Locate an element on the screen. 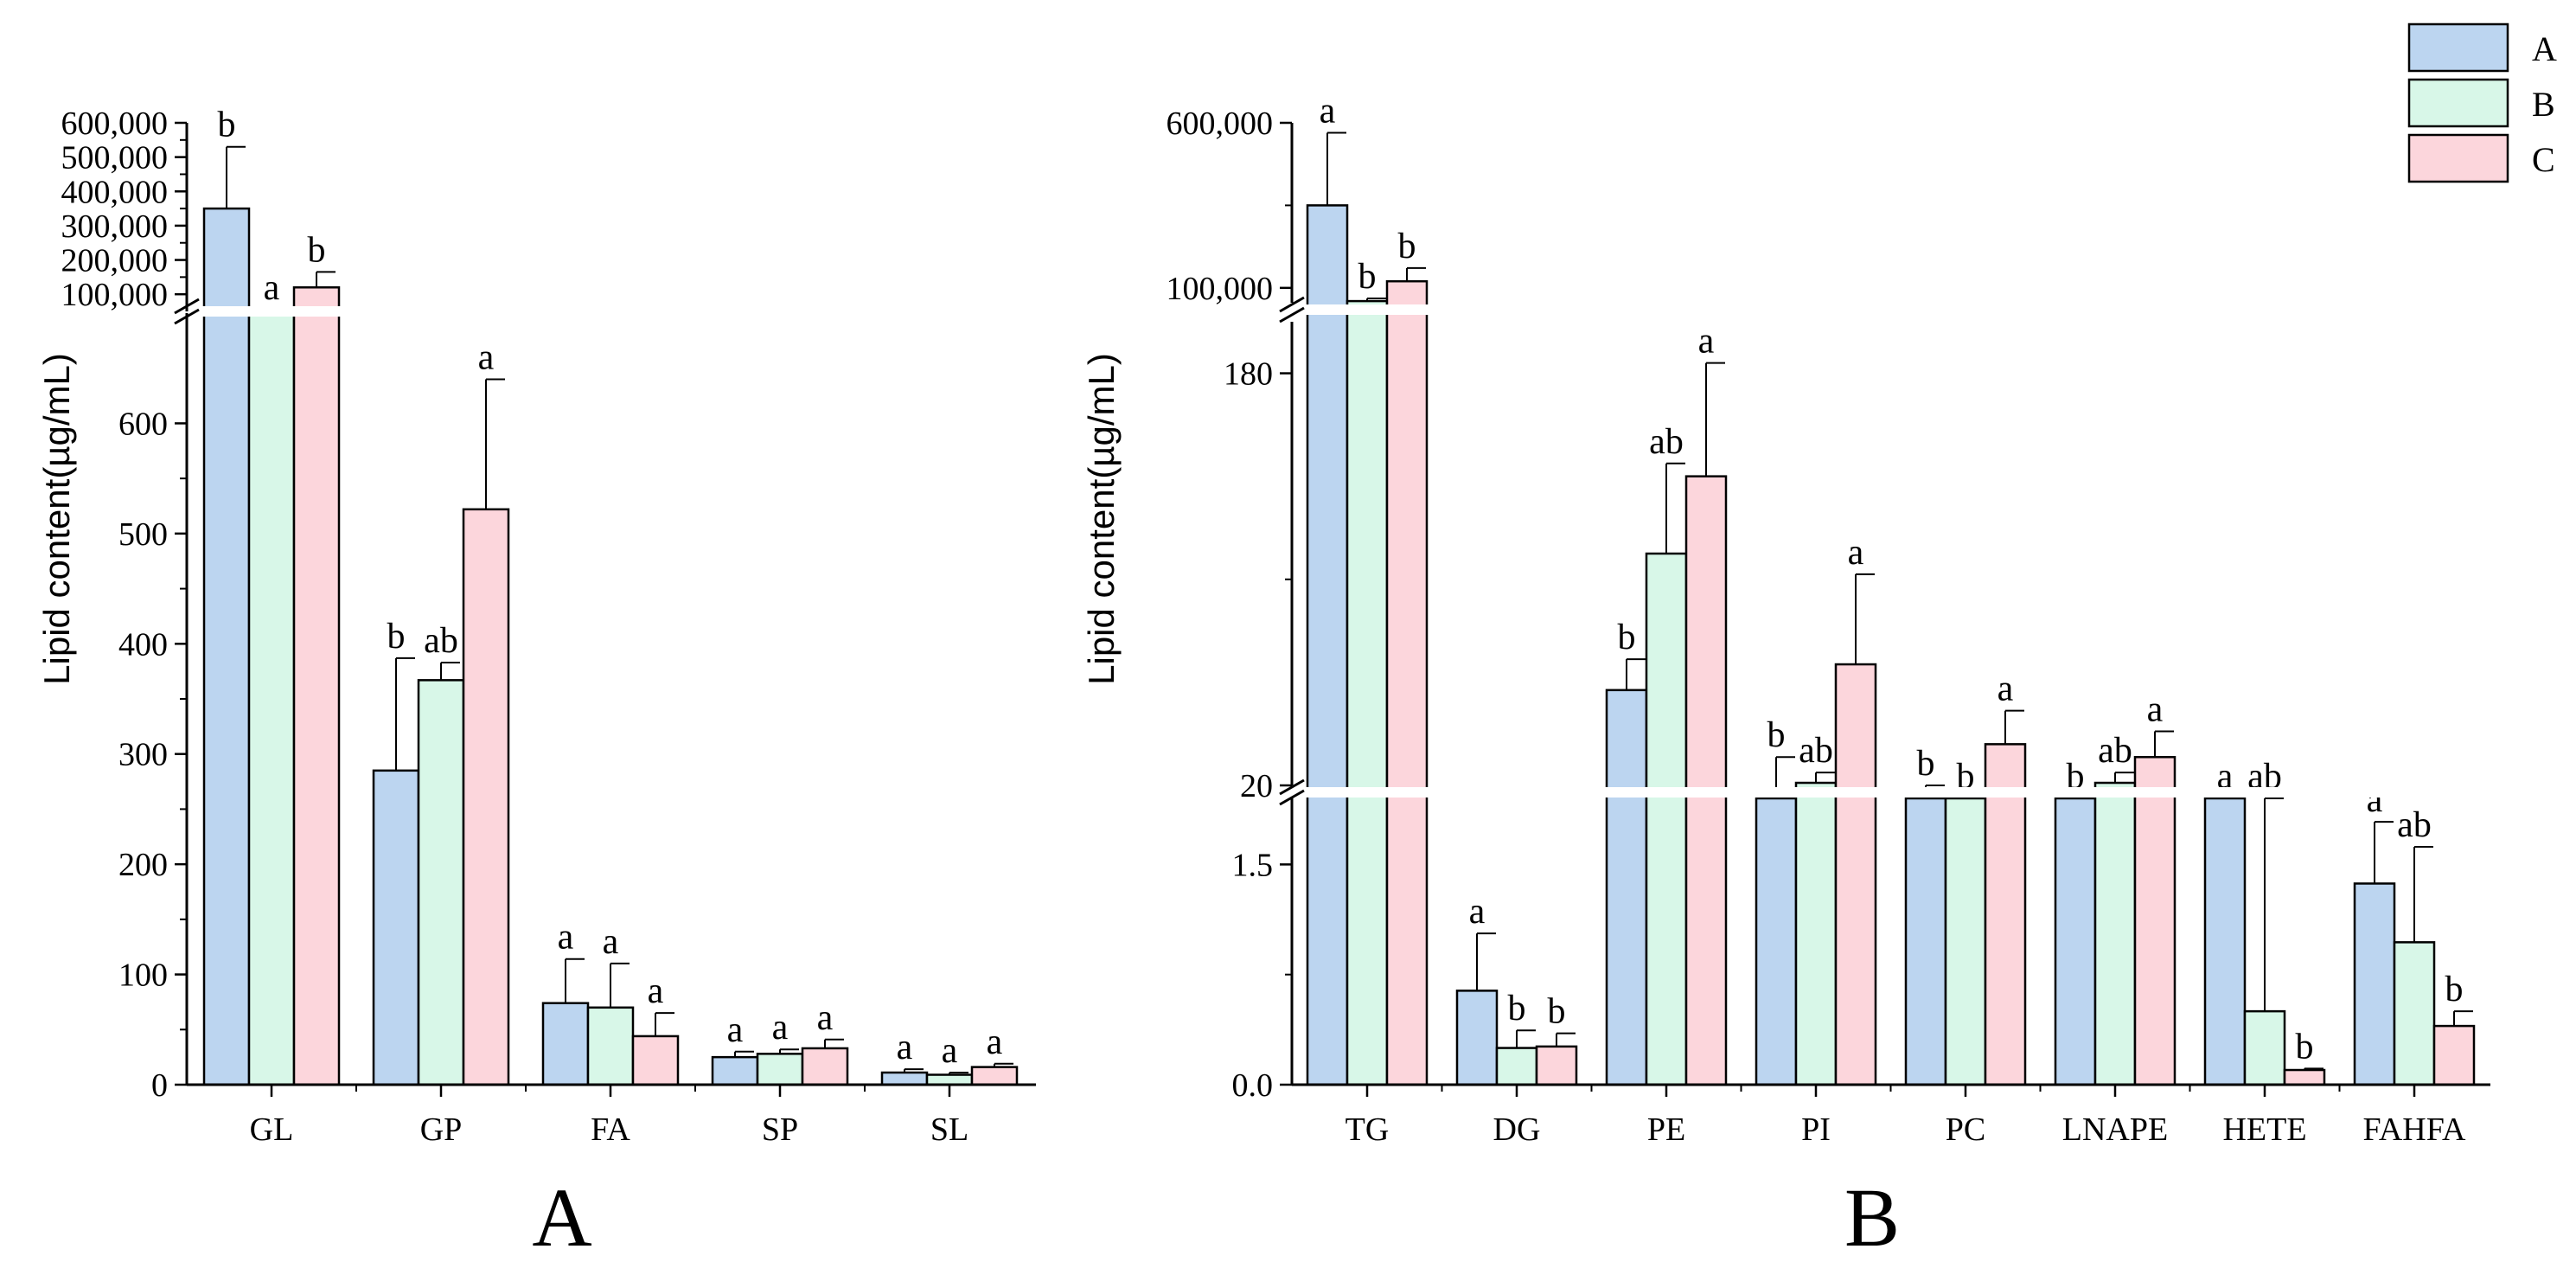 The width and height of the screenshot is (2576, 1262). legend-swatch-C is located at coordinates (2458, 158).